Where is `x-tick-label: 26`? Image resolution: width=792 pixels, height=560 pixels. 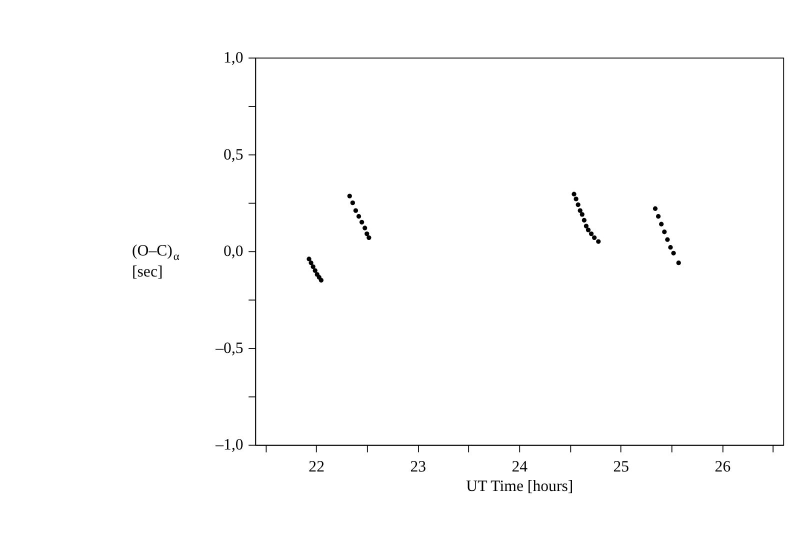 x-tick-label: 26 is located at coordinates (722, 467).